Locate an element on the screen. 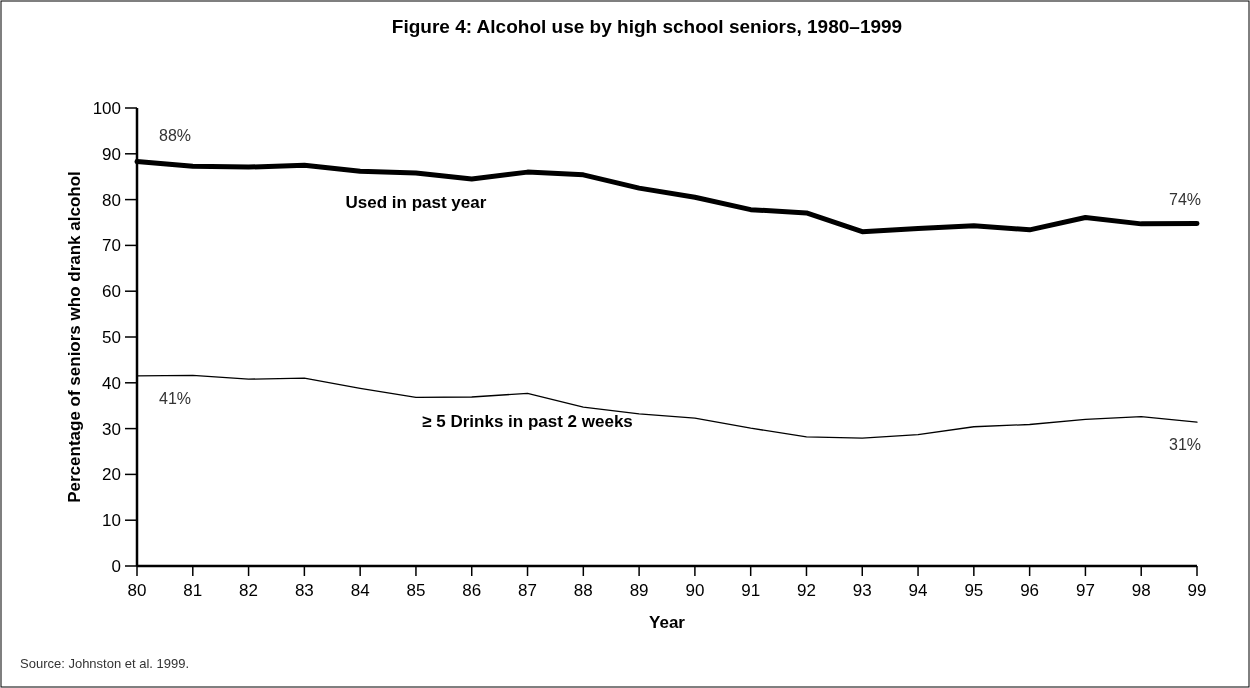  x-tick-label: 81 is located at coordinates (193, 590).